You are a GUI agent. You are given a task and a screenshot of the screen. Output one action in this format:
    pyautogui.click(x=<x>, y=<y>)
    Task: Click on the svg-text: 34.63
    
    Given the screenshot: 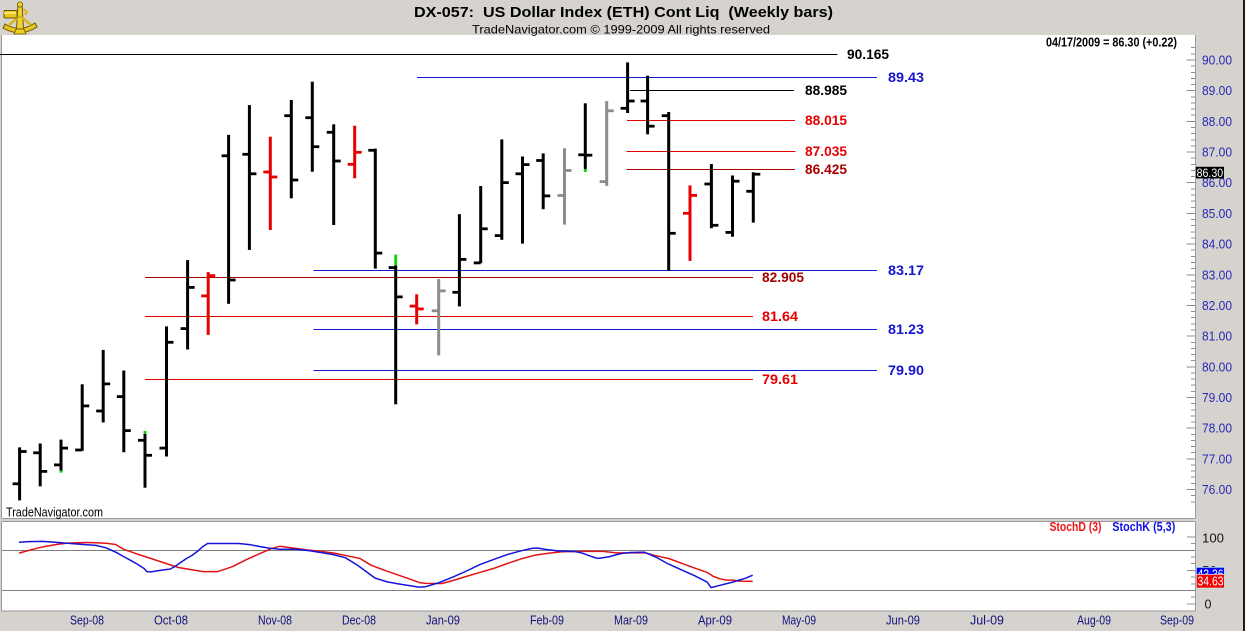 What is the action you would take?
    pyautogui.click(x=1211, y=582)
    